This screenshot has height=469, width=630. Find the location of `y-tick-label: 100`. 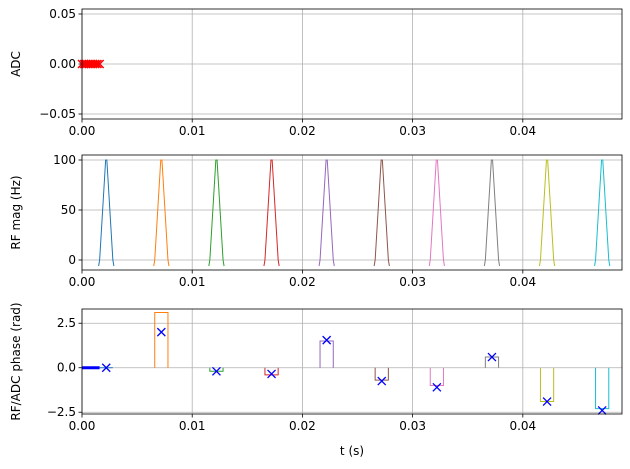

y-tick-label: 100 is located at coordinates (64, 160).